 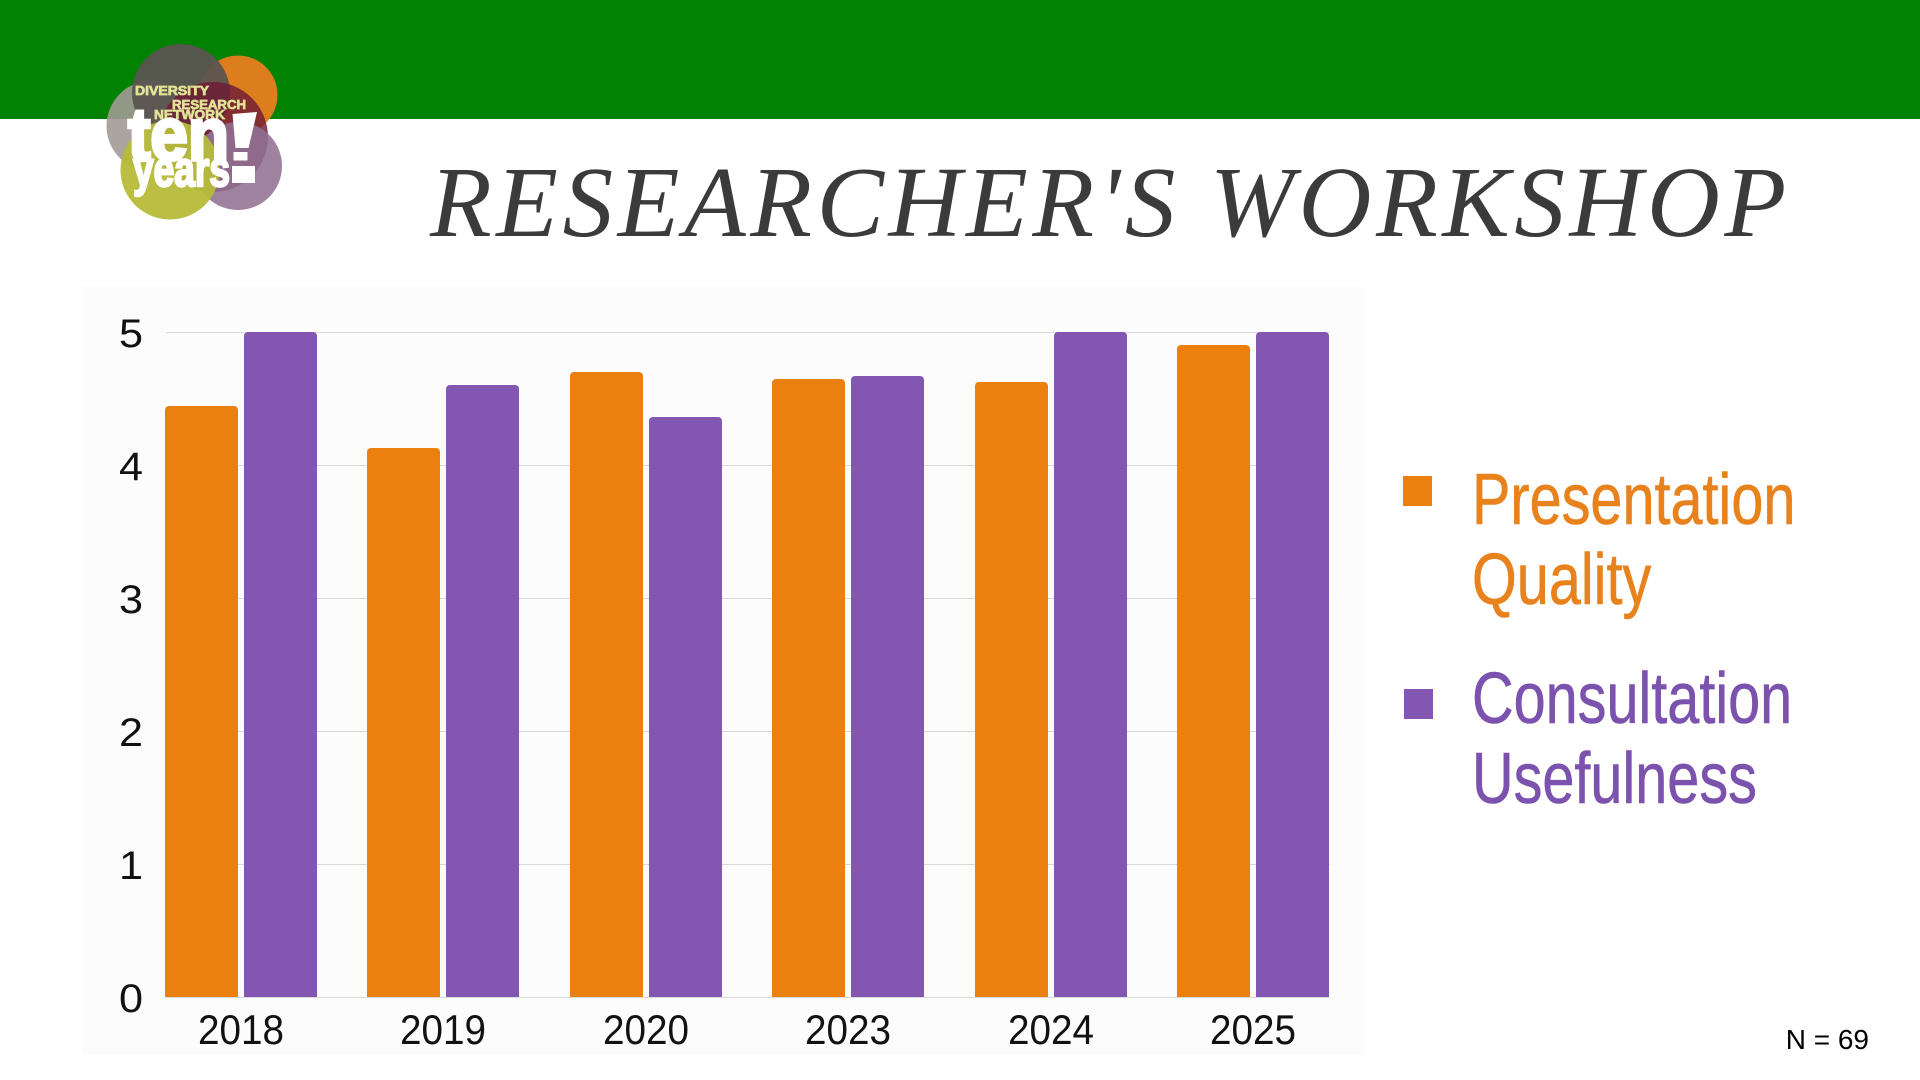 What do you see at coordinates (181, 170) in the screenshot?
I see `svg-text: years` at bounding box center [181, 170].